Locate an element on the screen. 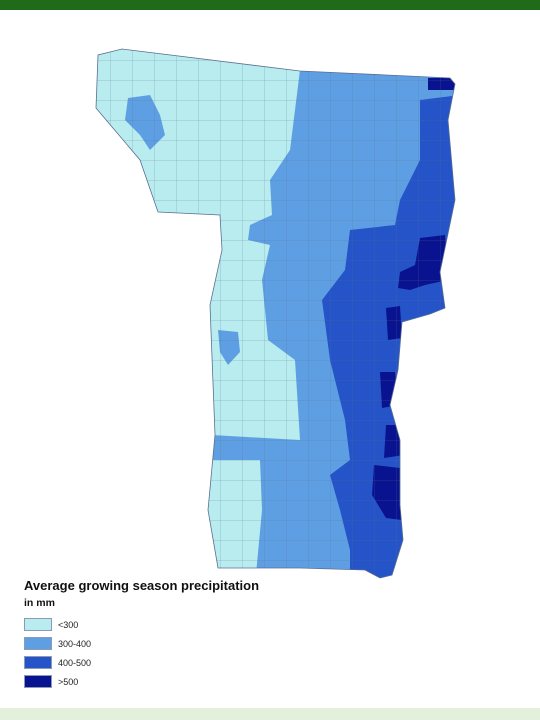 This screenshot has height=720, width=540. legend-title: Average growing season precipitation is located at coordinates (142, 585).